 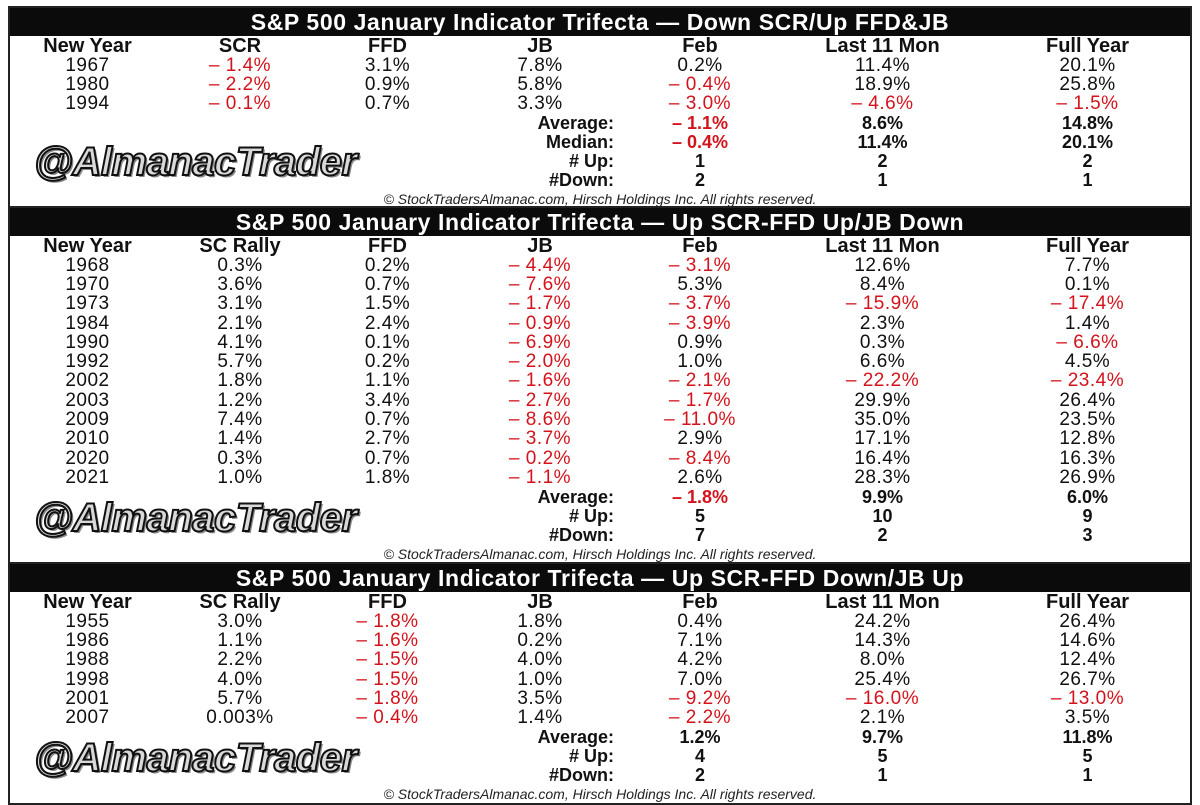 What do you see at coordinates (699, 534) in the screenshot?
I see `summary-value: 7` at bounding box center [699, 534].